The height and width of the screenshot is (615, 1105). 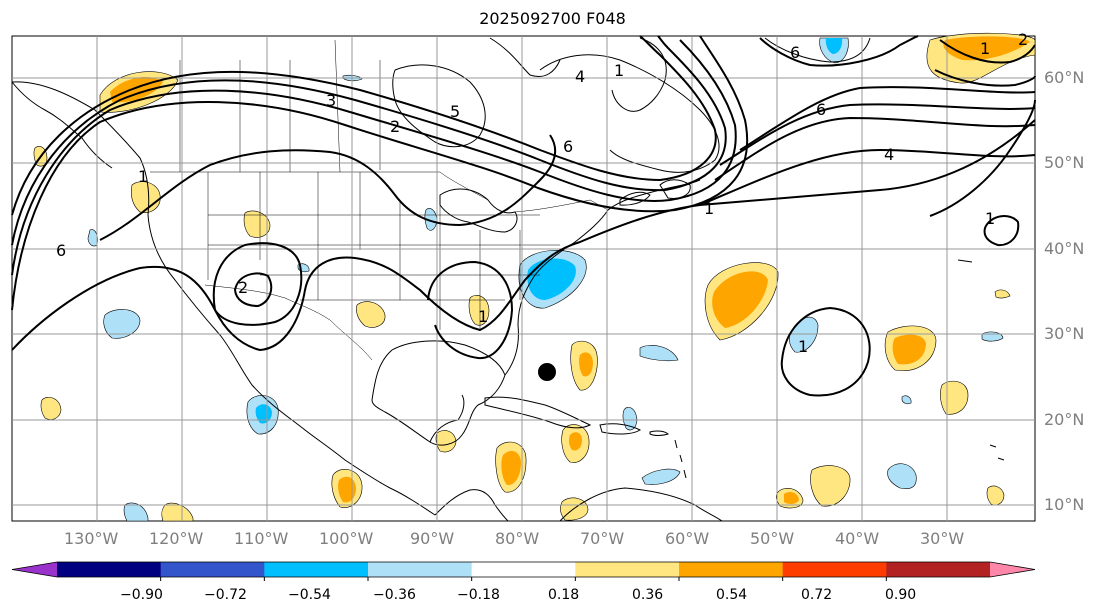 I want to click on hispaniola, so click(x=620, y=429).